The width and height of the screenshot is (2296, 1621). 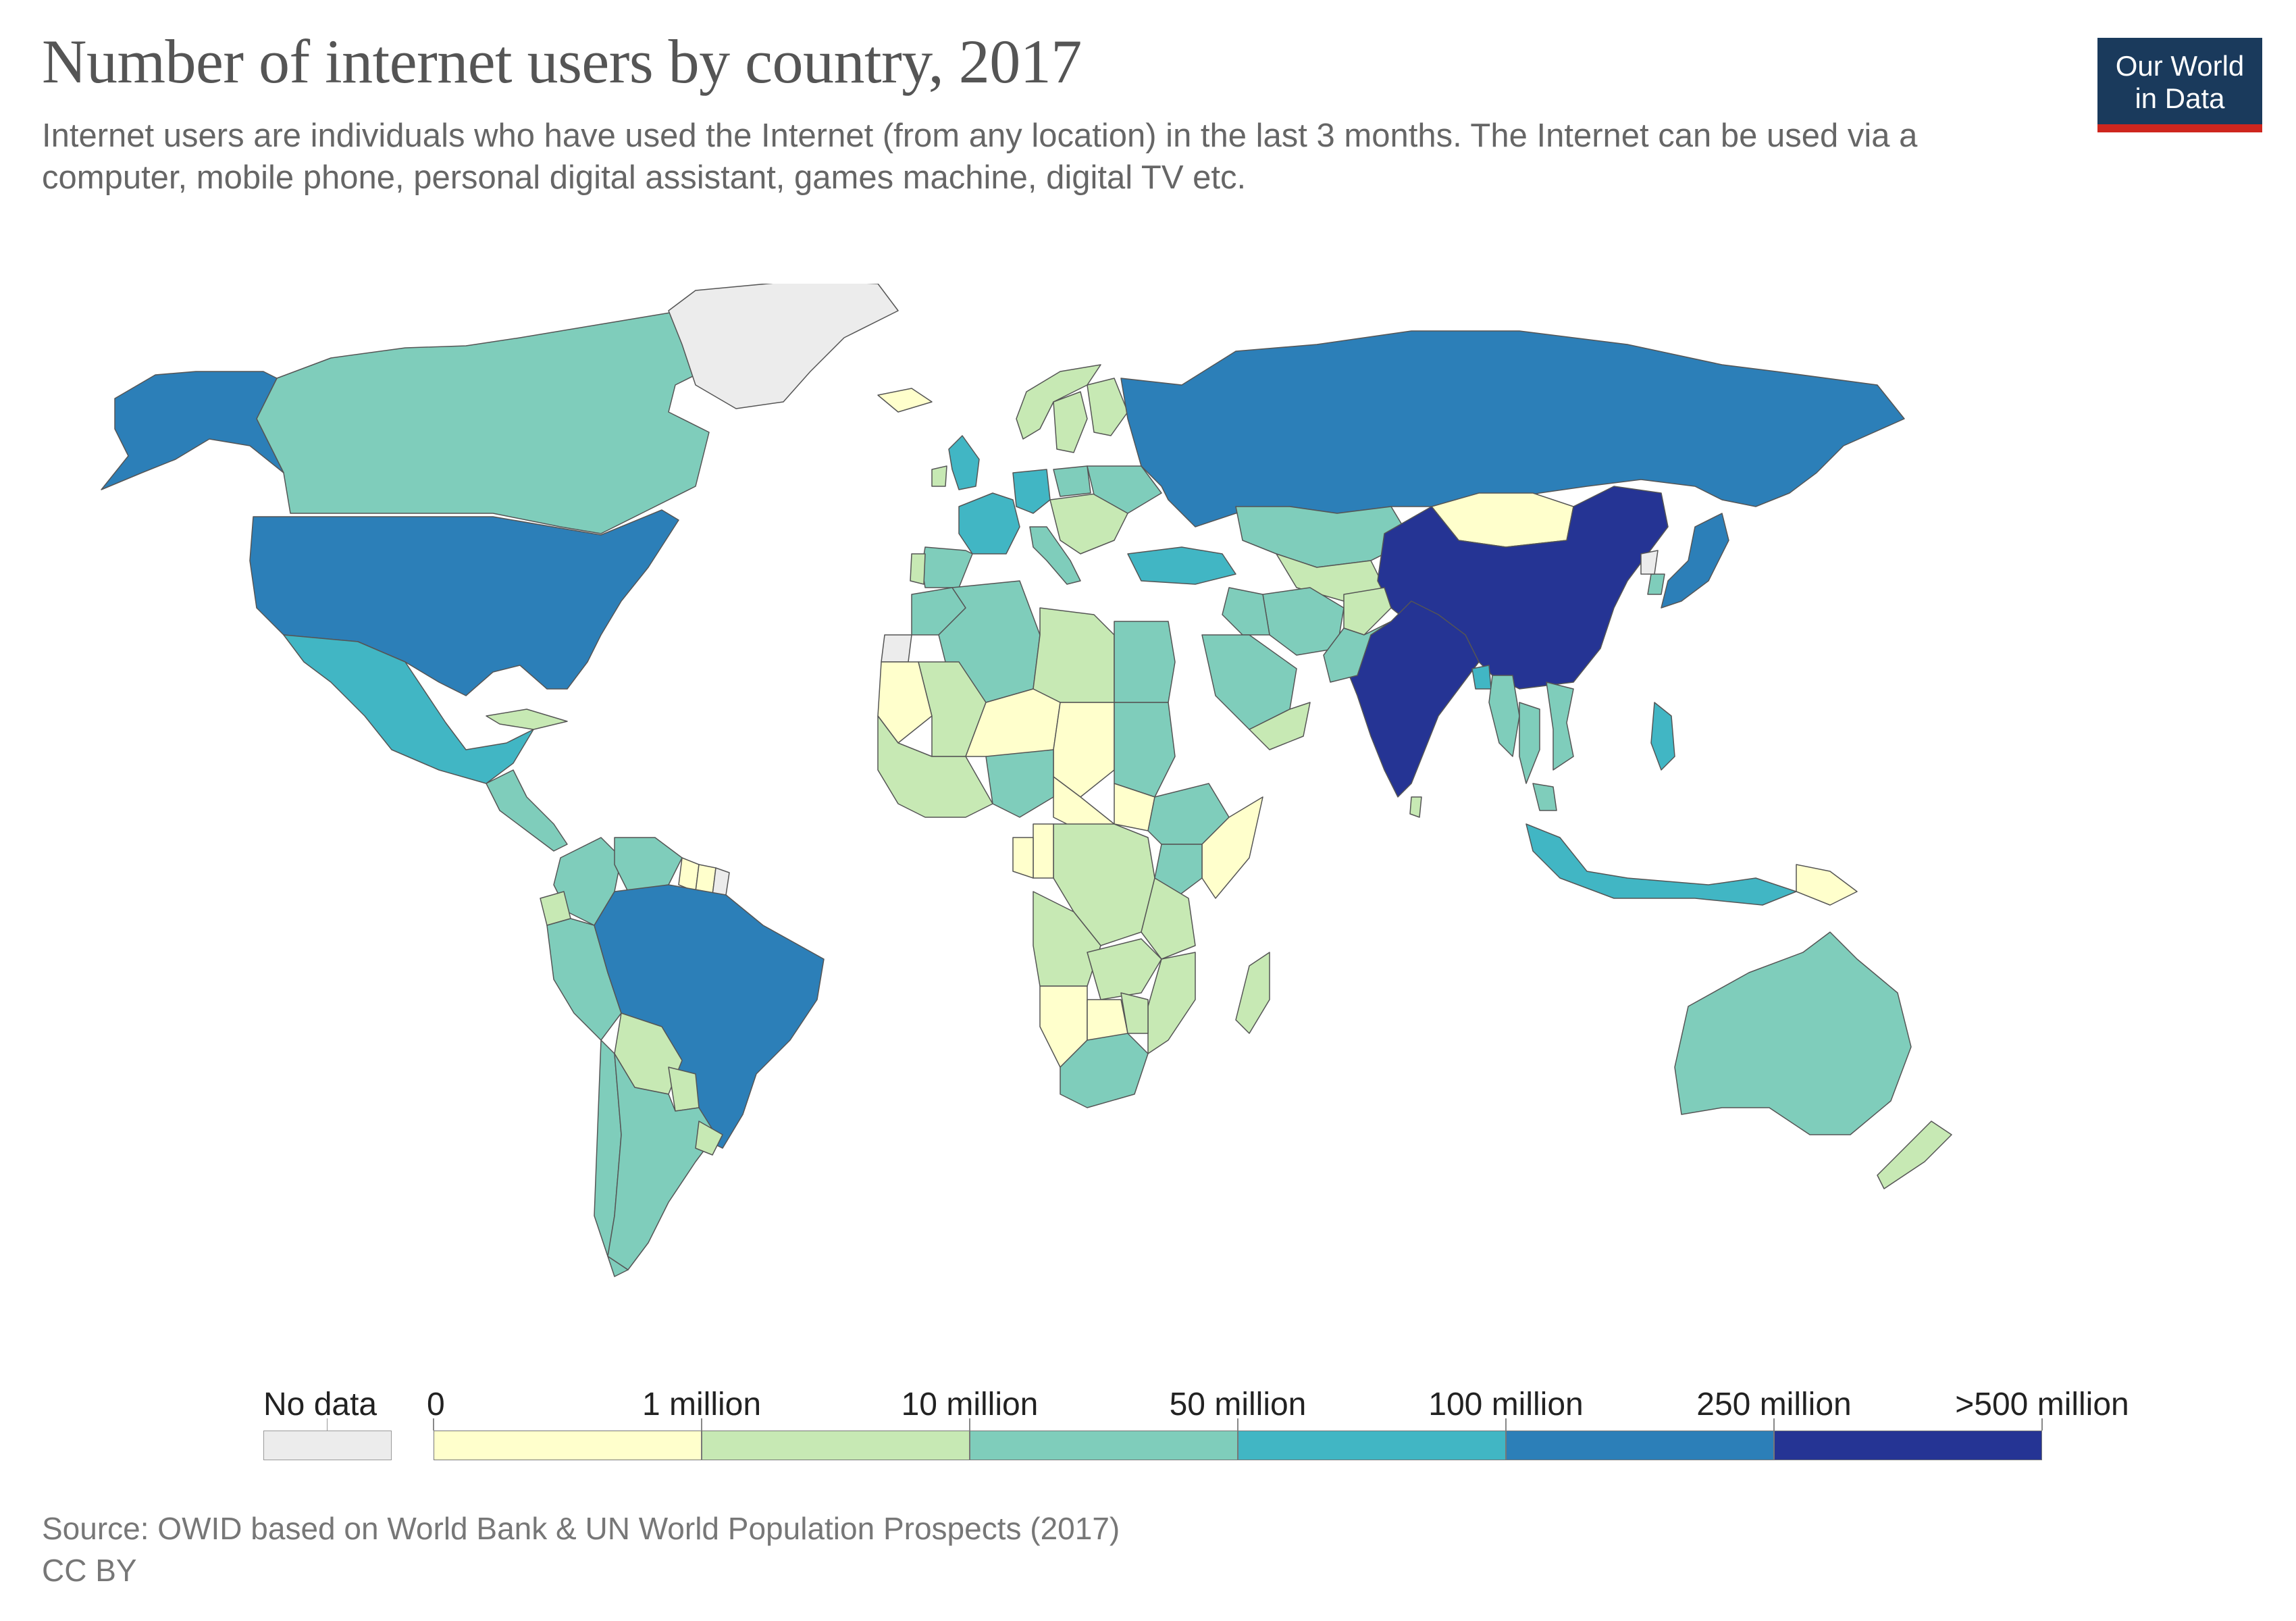 What do you see at coordinates (1252, 993) in the screenshot?
I see `region-madagascar: Madagascar` at bounding box center [1252, 993].